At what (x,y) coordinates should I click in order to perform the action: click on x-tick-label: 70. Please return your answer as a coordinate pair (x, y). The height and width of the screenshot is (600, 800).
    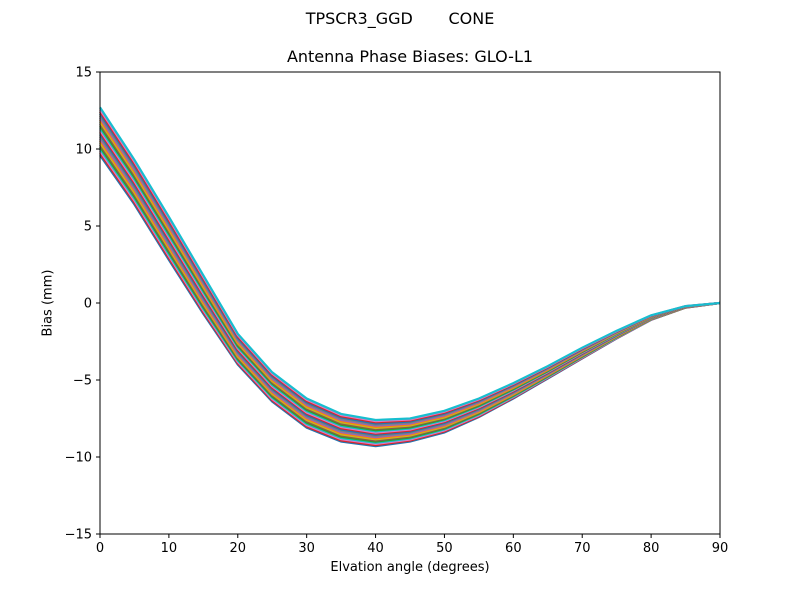
    Looking at the image, I should click on (582, 548).